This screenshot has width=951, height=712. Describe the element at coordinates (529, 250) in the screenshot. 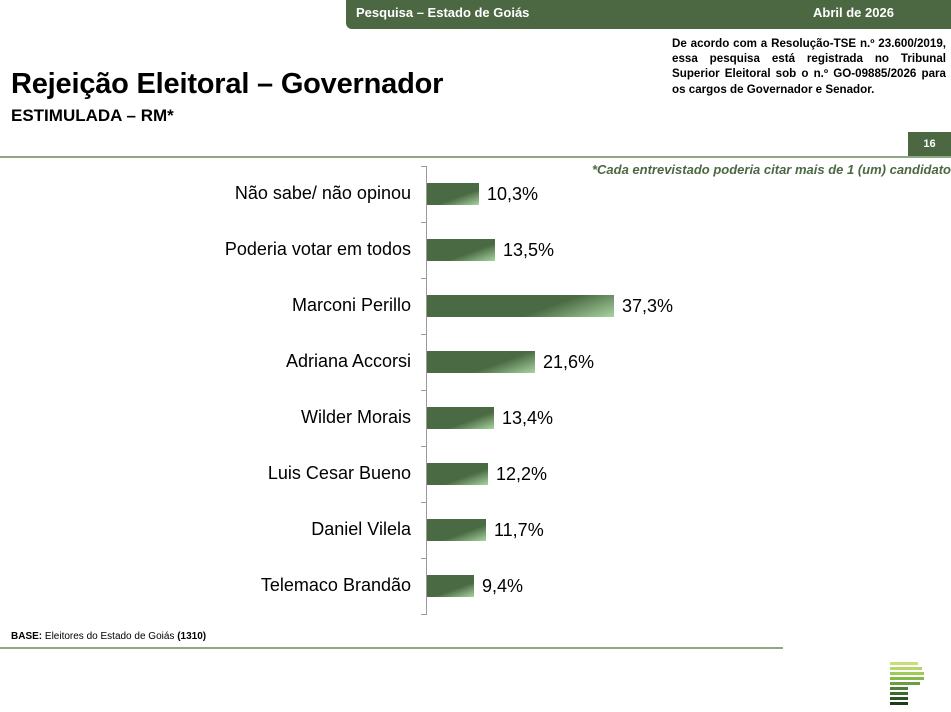

I see `value-label: 13,5%` at that location.